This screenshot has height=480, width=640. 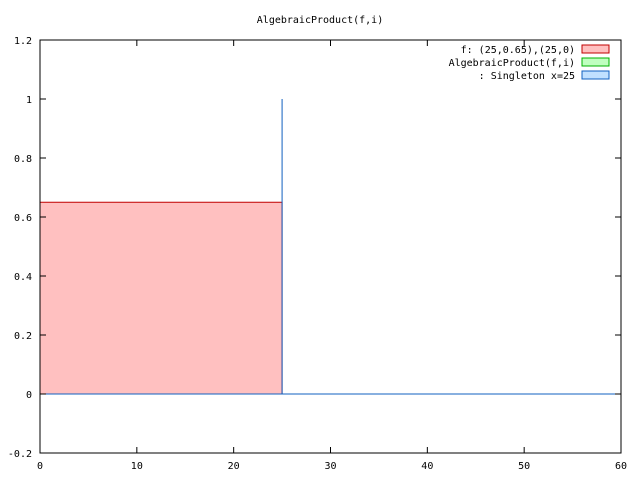 I want to click on y-tick-label: 0.8, so click(x=23, y=159).